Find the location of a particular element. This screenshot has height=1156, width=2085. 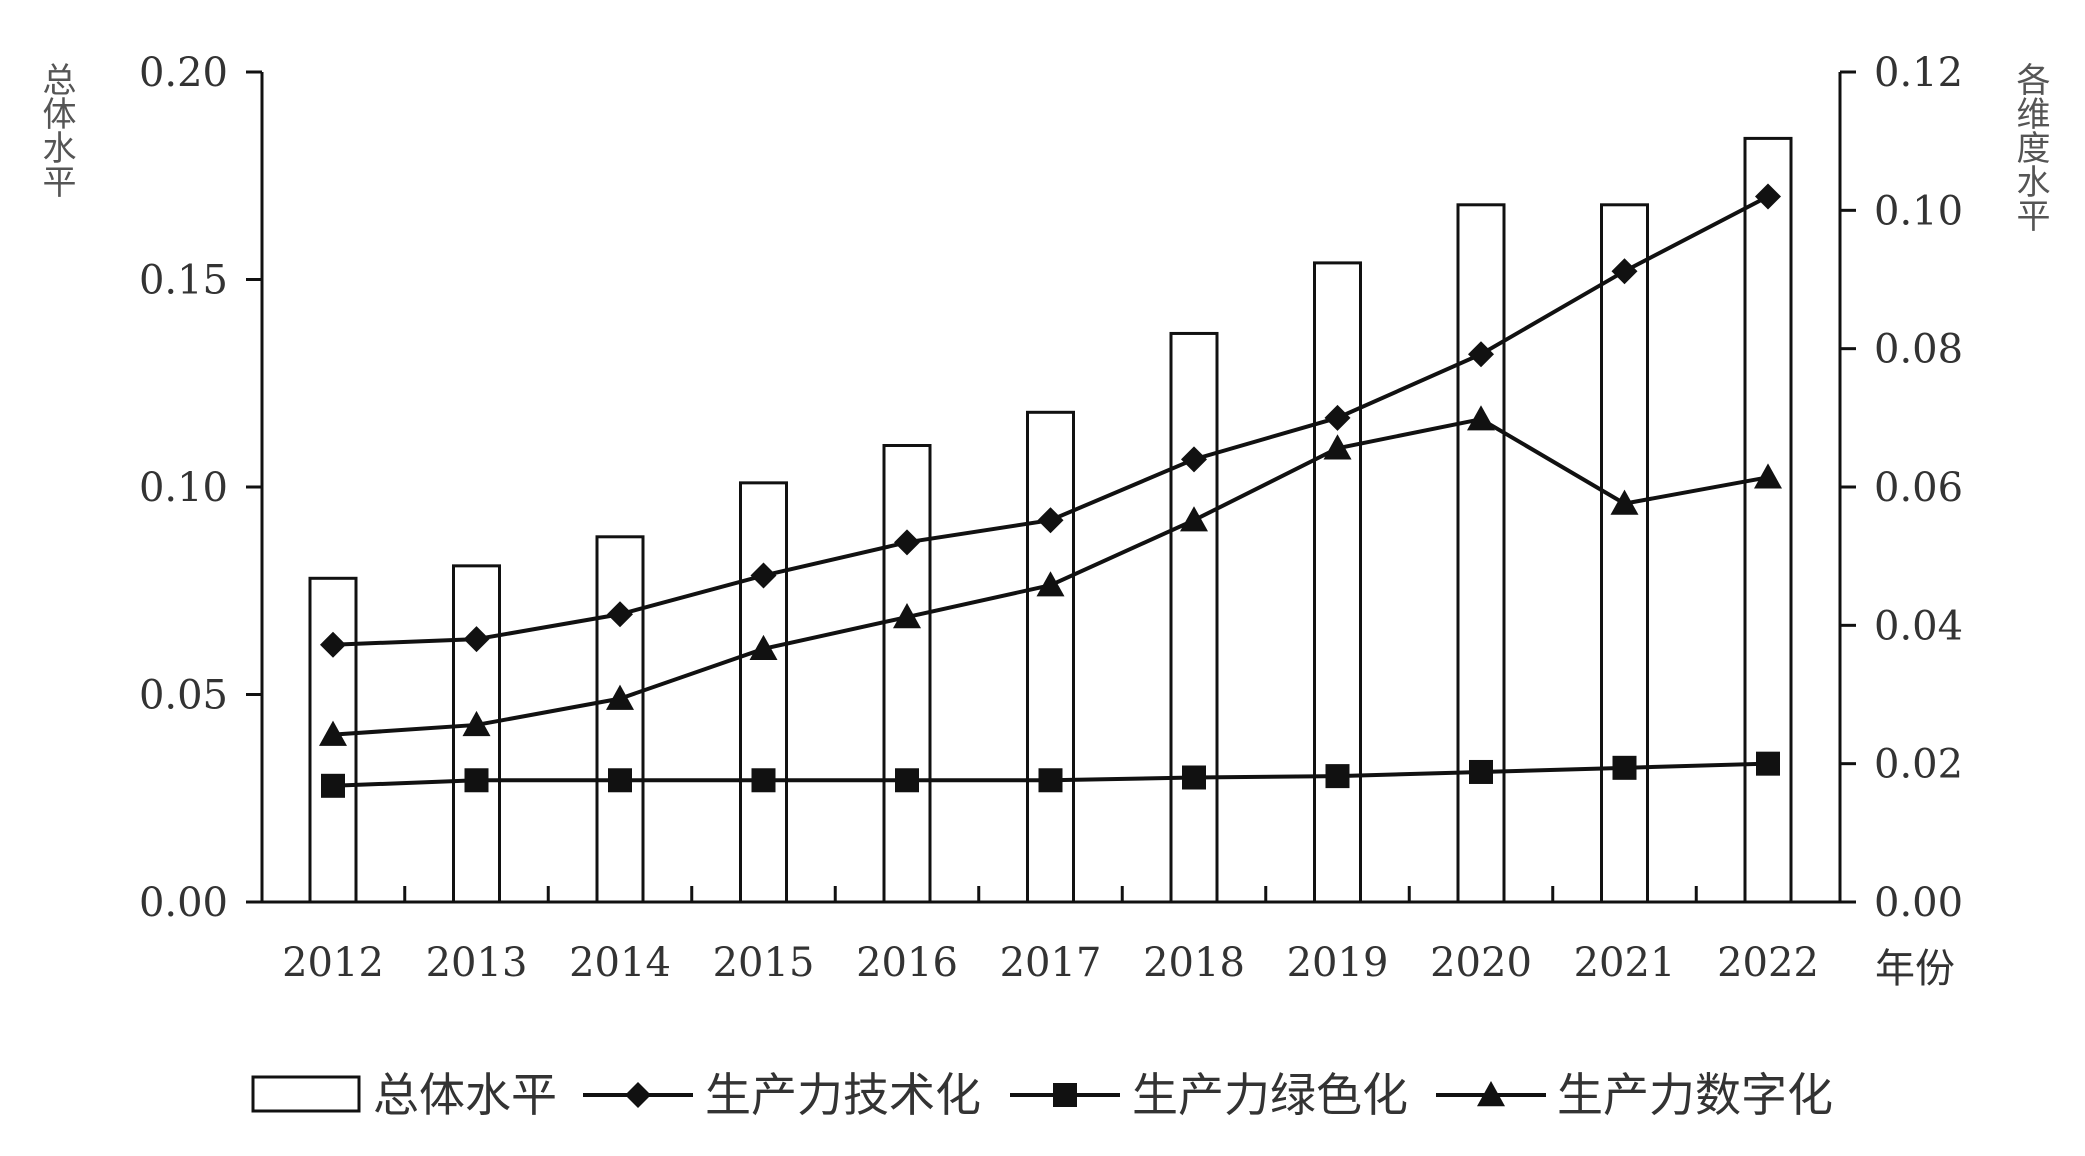

x-tick-label-2015: 2015 is located at coordinates (764, 963).